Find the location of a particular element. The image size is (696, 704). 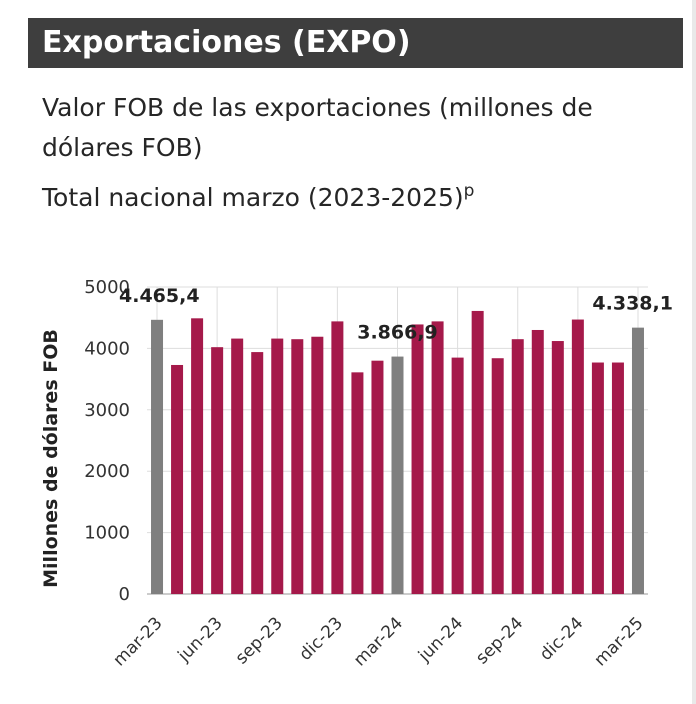

section-title: Exportaciones (EXPO) is located at coordinates (226, 42).